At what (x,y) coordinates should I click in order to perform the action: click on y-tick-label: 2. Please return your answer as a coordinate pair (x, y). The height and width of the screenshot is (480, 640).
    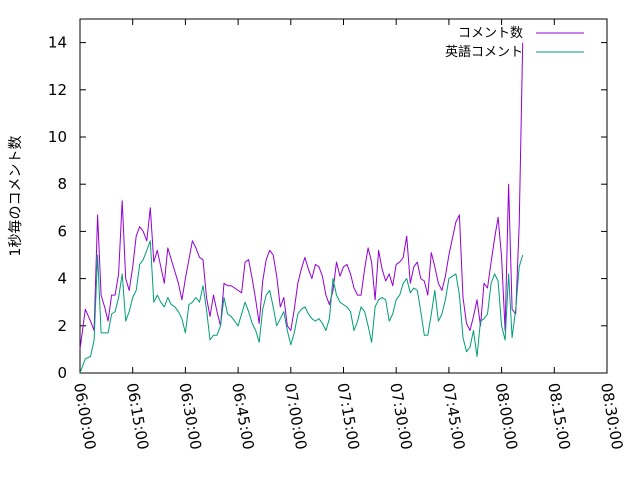
    Looking at the image, I should click on (62, 326).